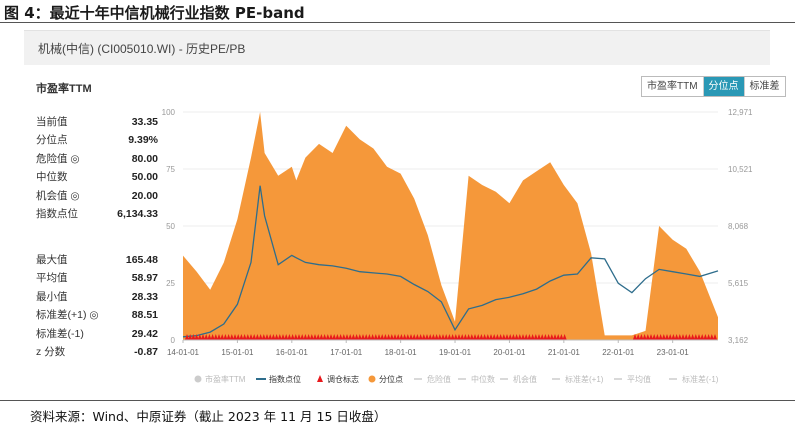 This screenshot has height=425, width=795. I want to click on stat-row: 机会值 ◎ 20.00, so click(97, 196).